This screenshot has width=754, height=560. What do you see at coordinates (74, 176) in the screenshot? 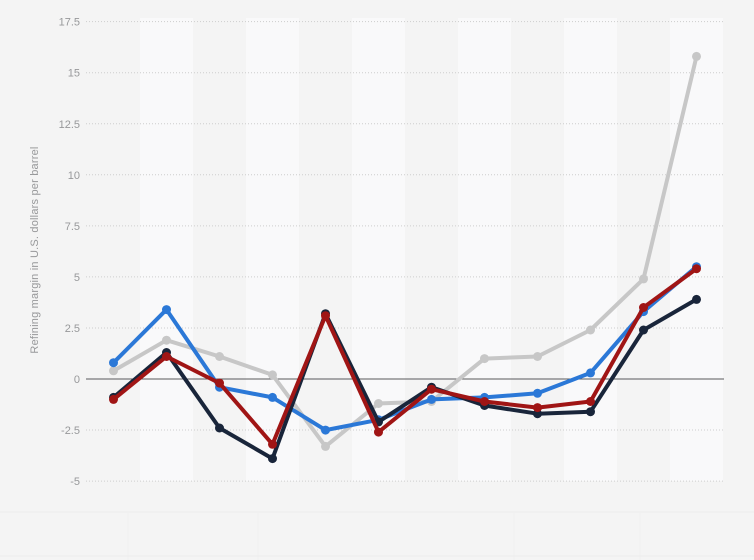
I see `y-tick-label: 10` at bounding box center [74, 176].